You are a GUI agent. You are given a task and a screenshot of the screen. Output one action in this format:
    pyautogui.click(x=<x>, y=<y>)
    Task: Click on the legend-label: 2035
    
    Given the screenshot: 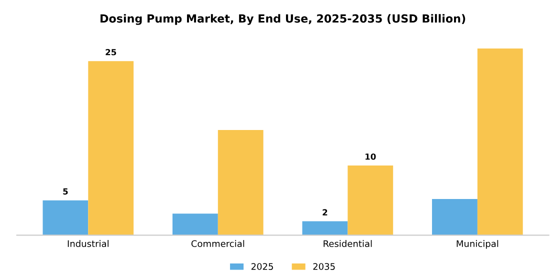 What is the action you would take?
    pyautogui.click(x=324, y=266)
    